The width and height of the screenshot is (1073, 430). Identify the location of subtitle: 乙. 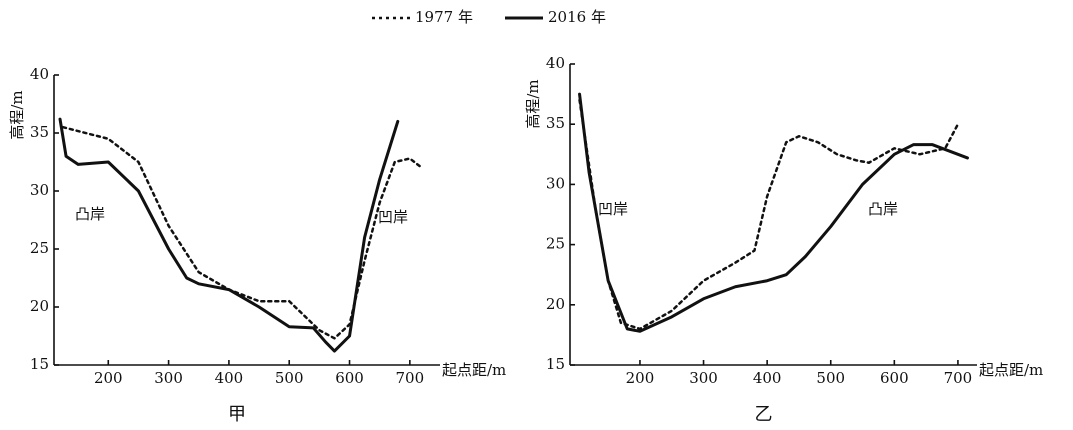
(764, 414).